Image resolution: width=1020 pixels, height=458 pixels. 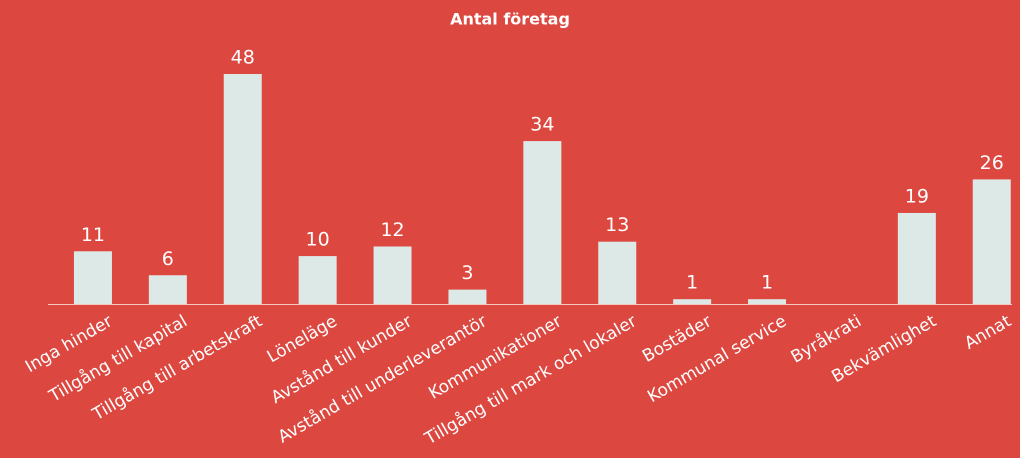 I want to click on value-label: 13, so click(x=617, y=225).